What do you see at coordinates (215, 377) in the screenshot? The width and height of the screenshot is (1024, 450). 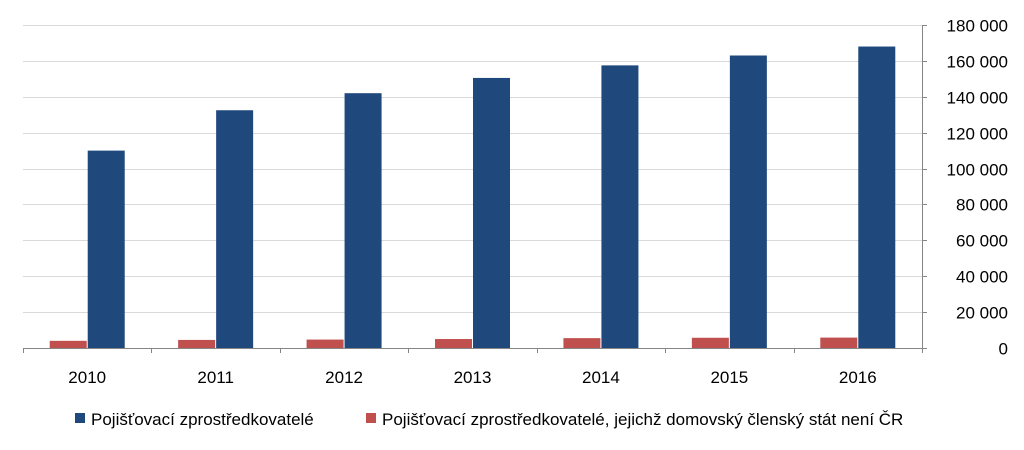 I see `x-tick-label: 2011` at bounding box center [215, 377].